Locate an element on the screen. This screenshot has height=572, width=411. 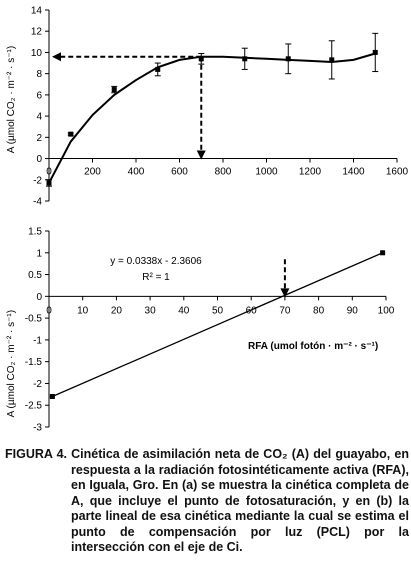
x-tick-label: 80 is located at coordinates (319, 310).